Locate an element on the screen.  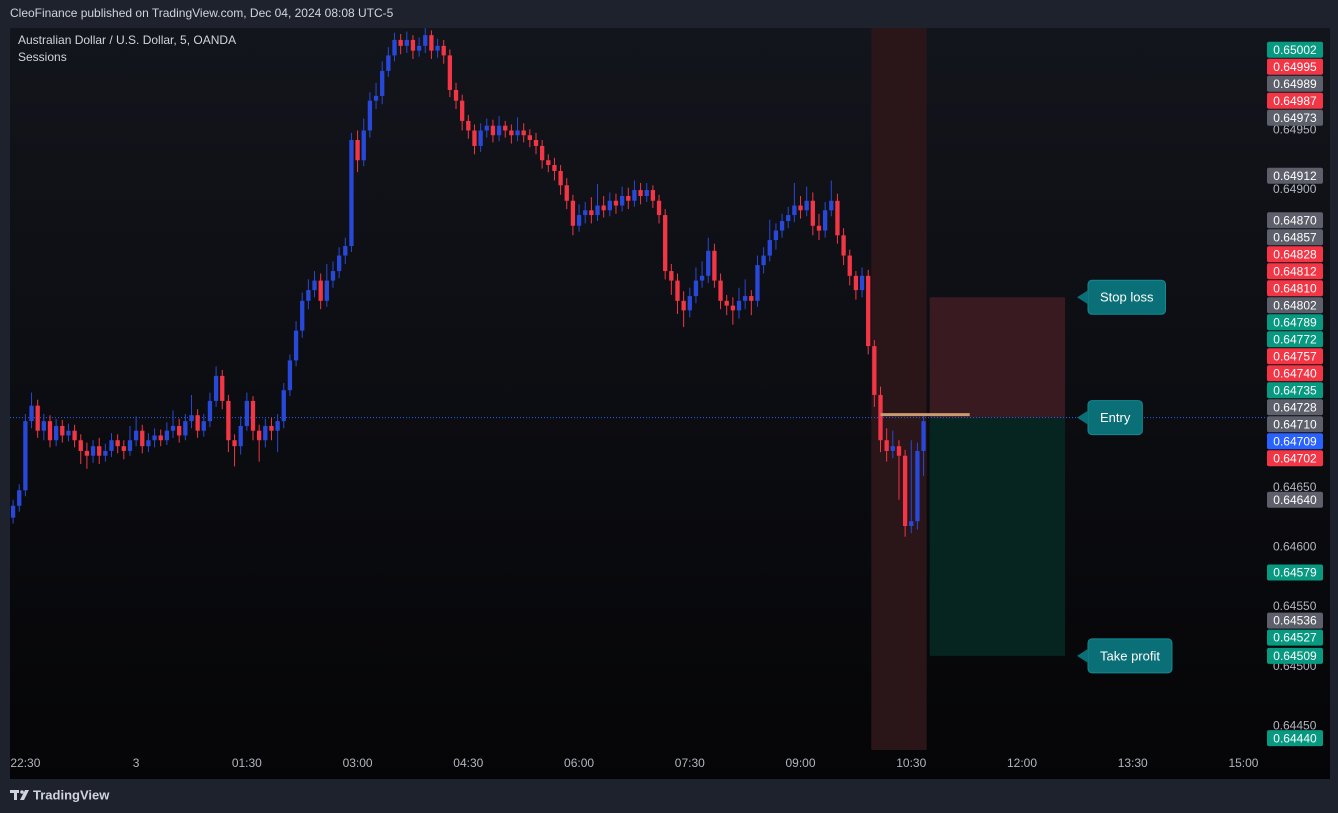
price-label: 0.64870 is located at coordinates (1295, 220).